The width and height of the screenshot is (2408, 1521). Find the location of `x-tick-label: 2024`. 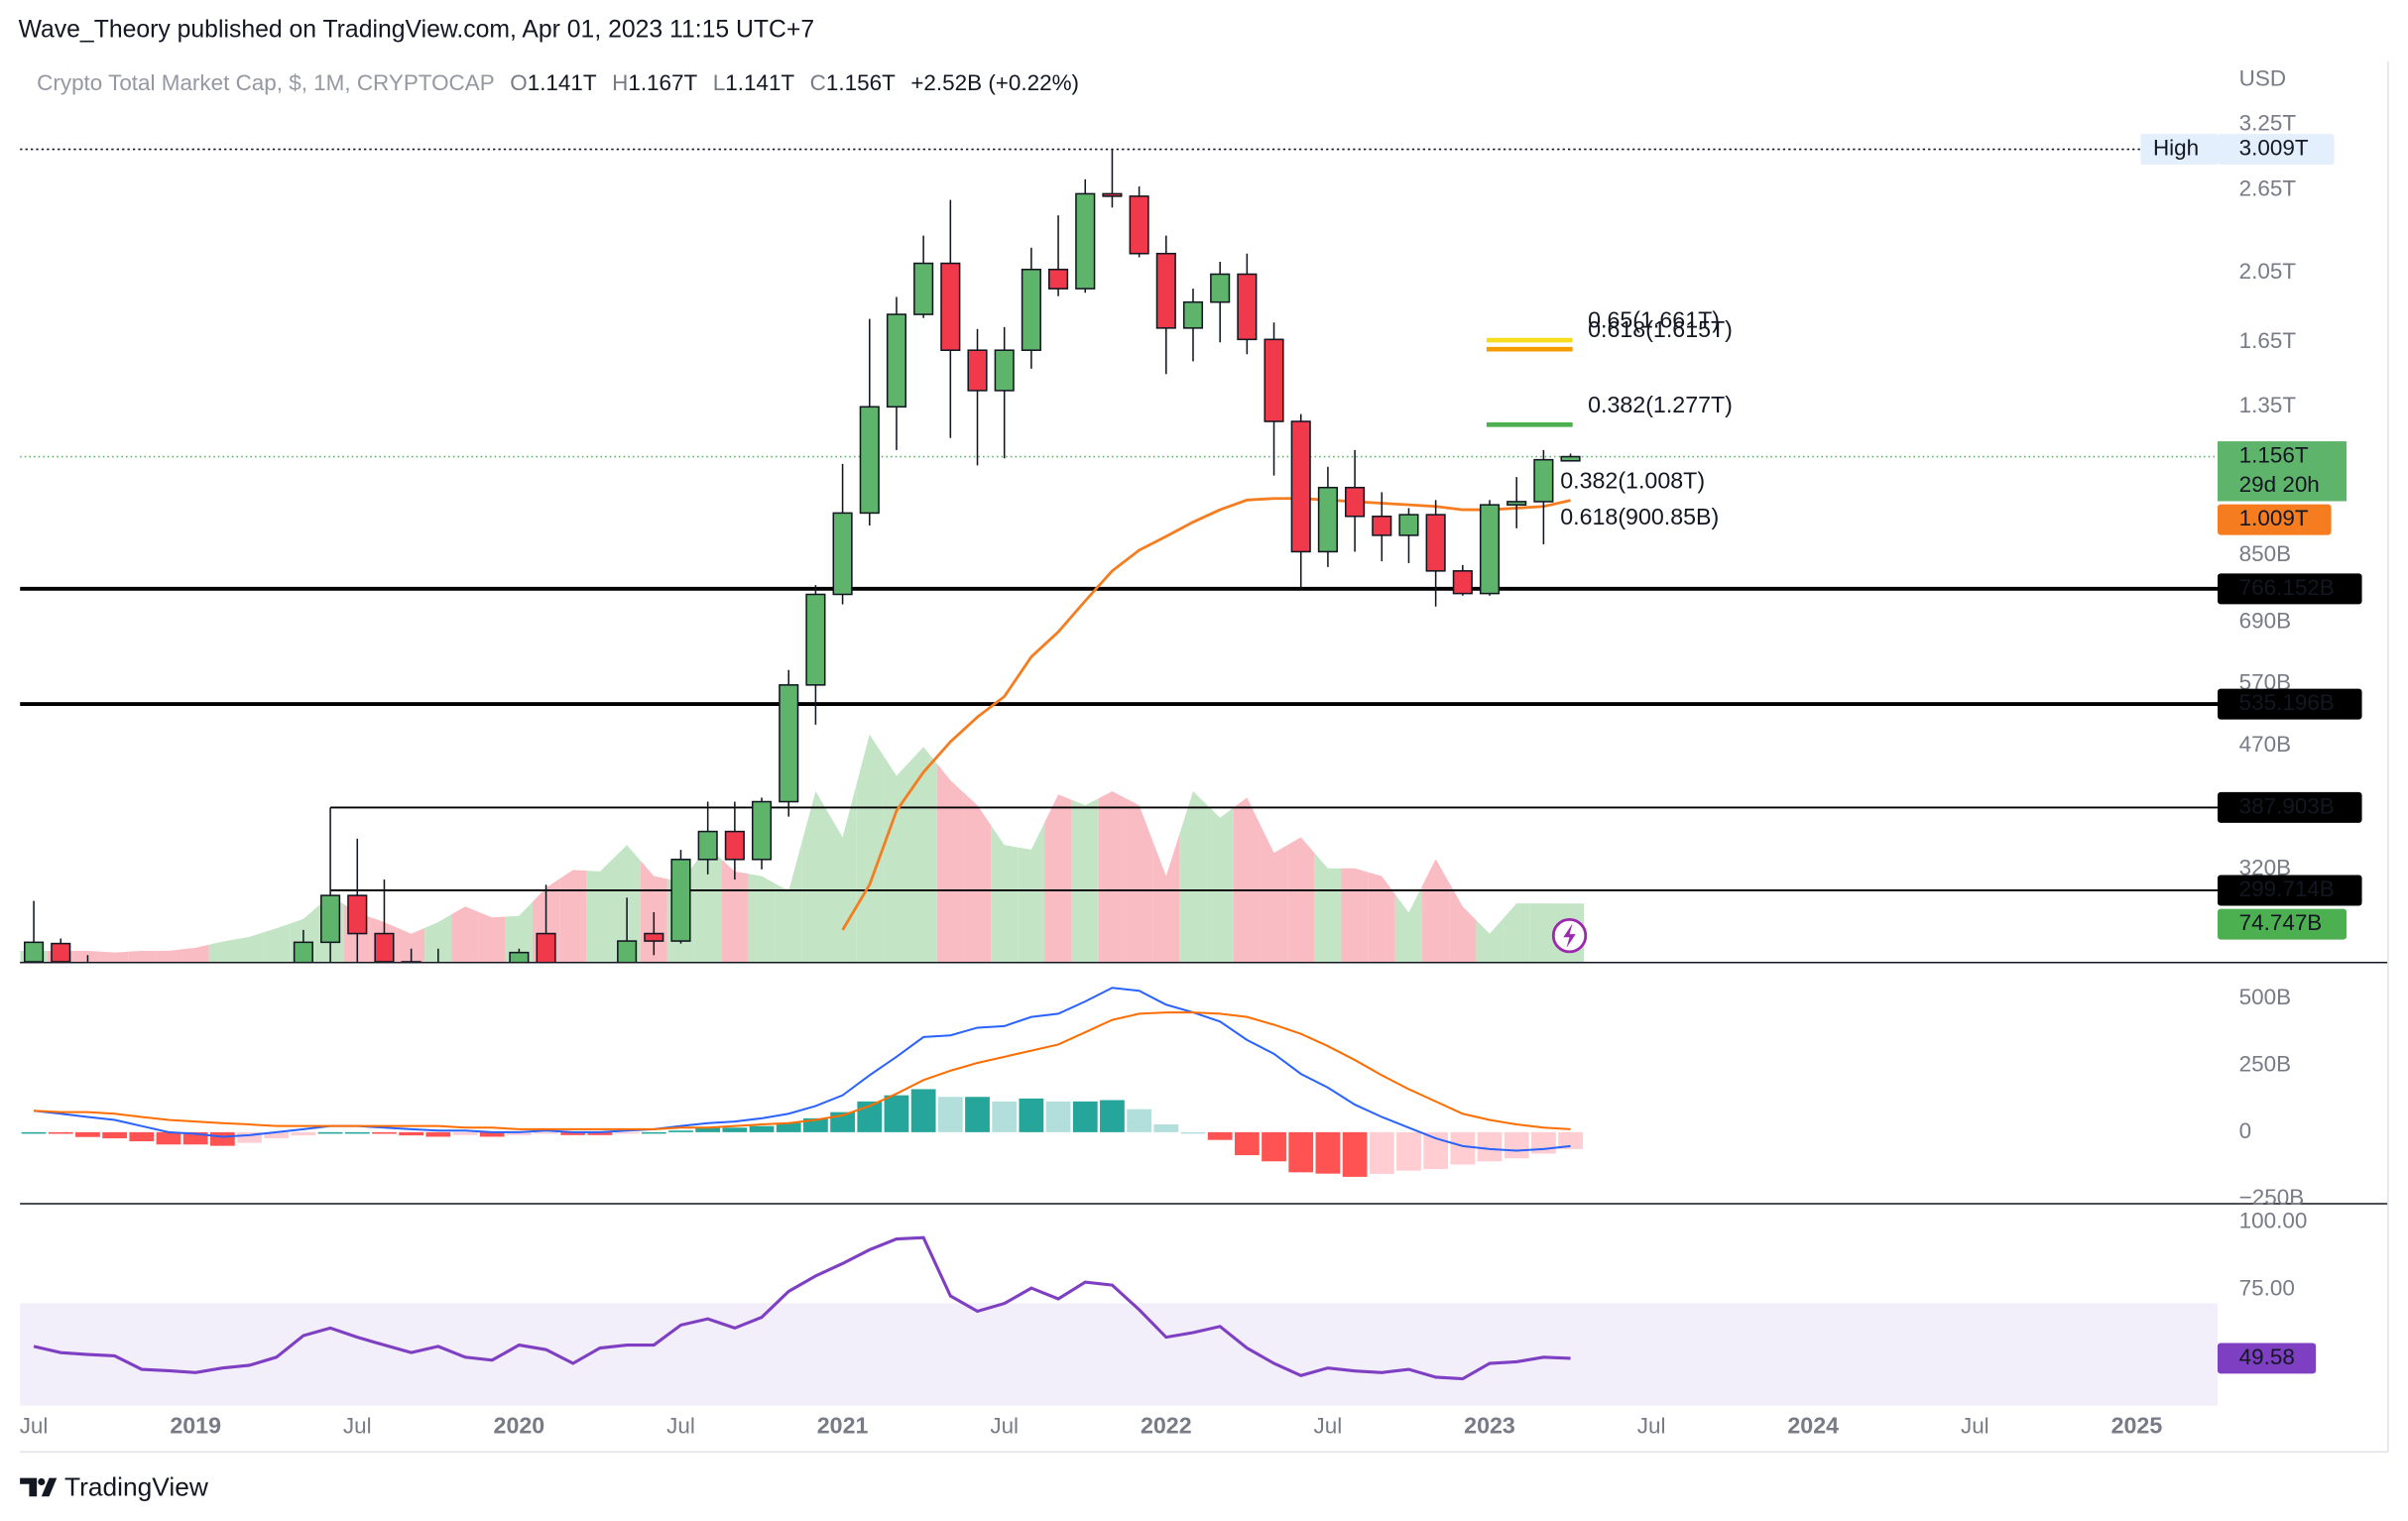

x-tick-label: 2024 is located at coordinates (1813, 1426).